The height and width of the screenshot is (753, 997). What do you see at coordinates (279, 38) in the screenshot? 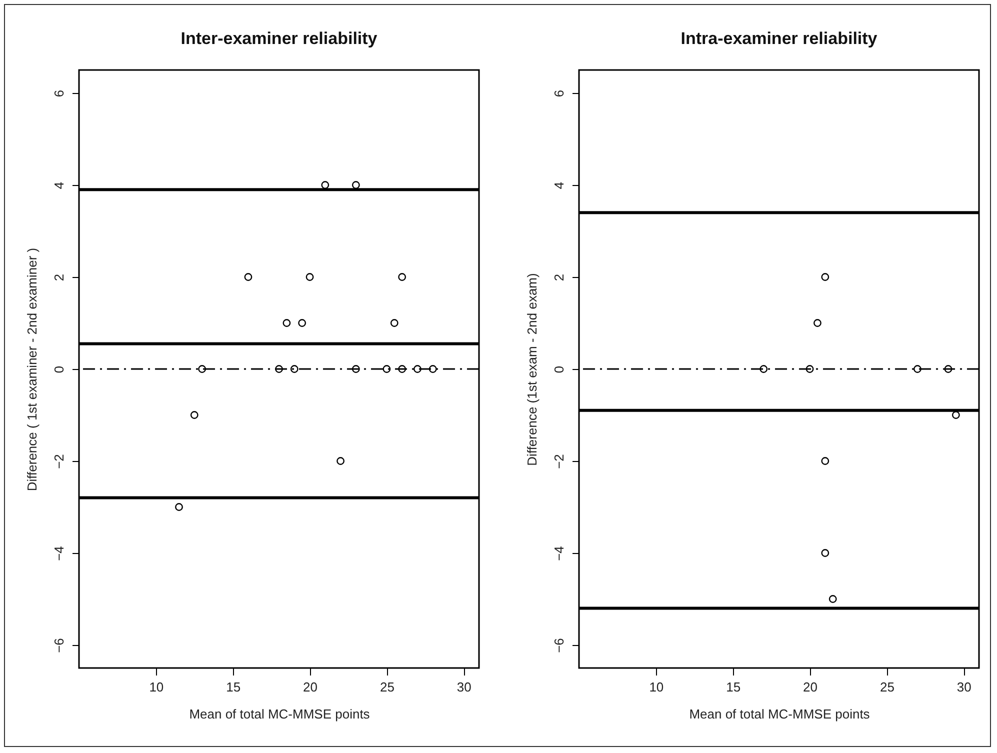
I see `chart-title: Inter-examiner reliability` at bounding box center [279, 38].